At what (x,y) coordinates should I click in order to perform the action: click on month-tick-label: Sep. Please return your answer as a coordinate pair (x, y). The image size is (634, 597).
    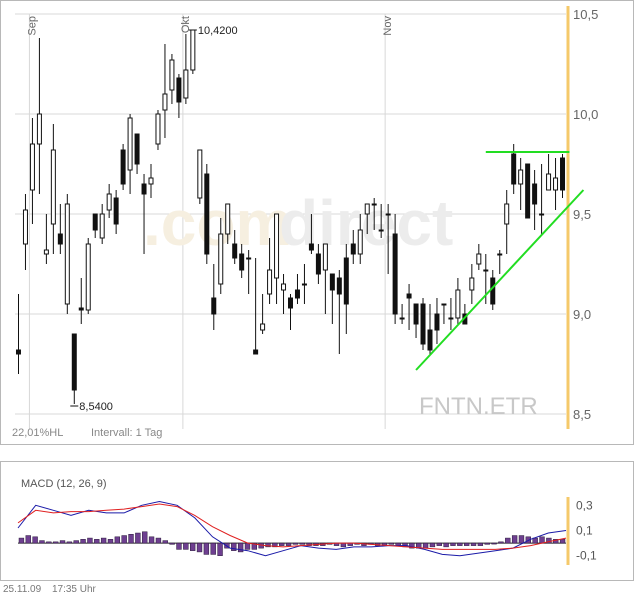
    Looking at the image, I should click on (32, 26).